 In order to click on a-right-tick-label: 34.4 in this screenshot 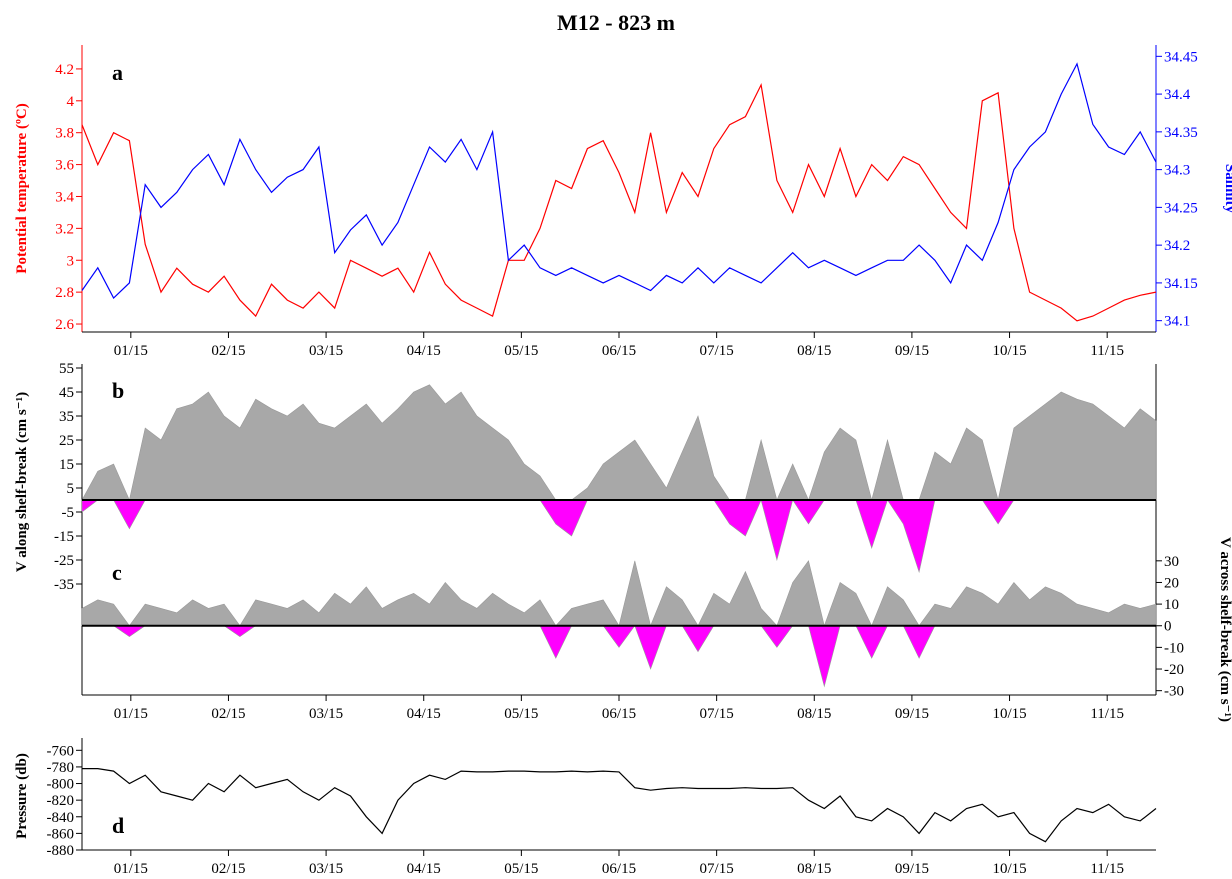, I will do `click(1177, 95)`.